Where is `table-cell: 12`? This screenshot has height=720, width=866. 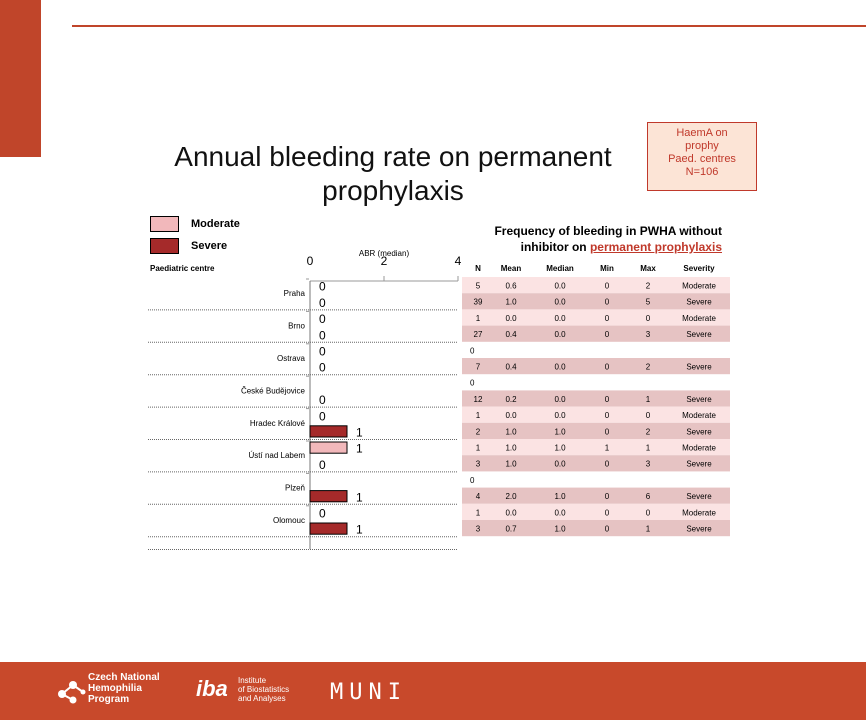
table-cell: 12 is located at coordinates (478, 399).